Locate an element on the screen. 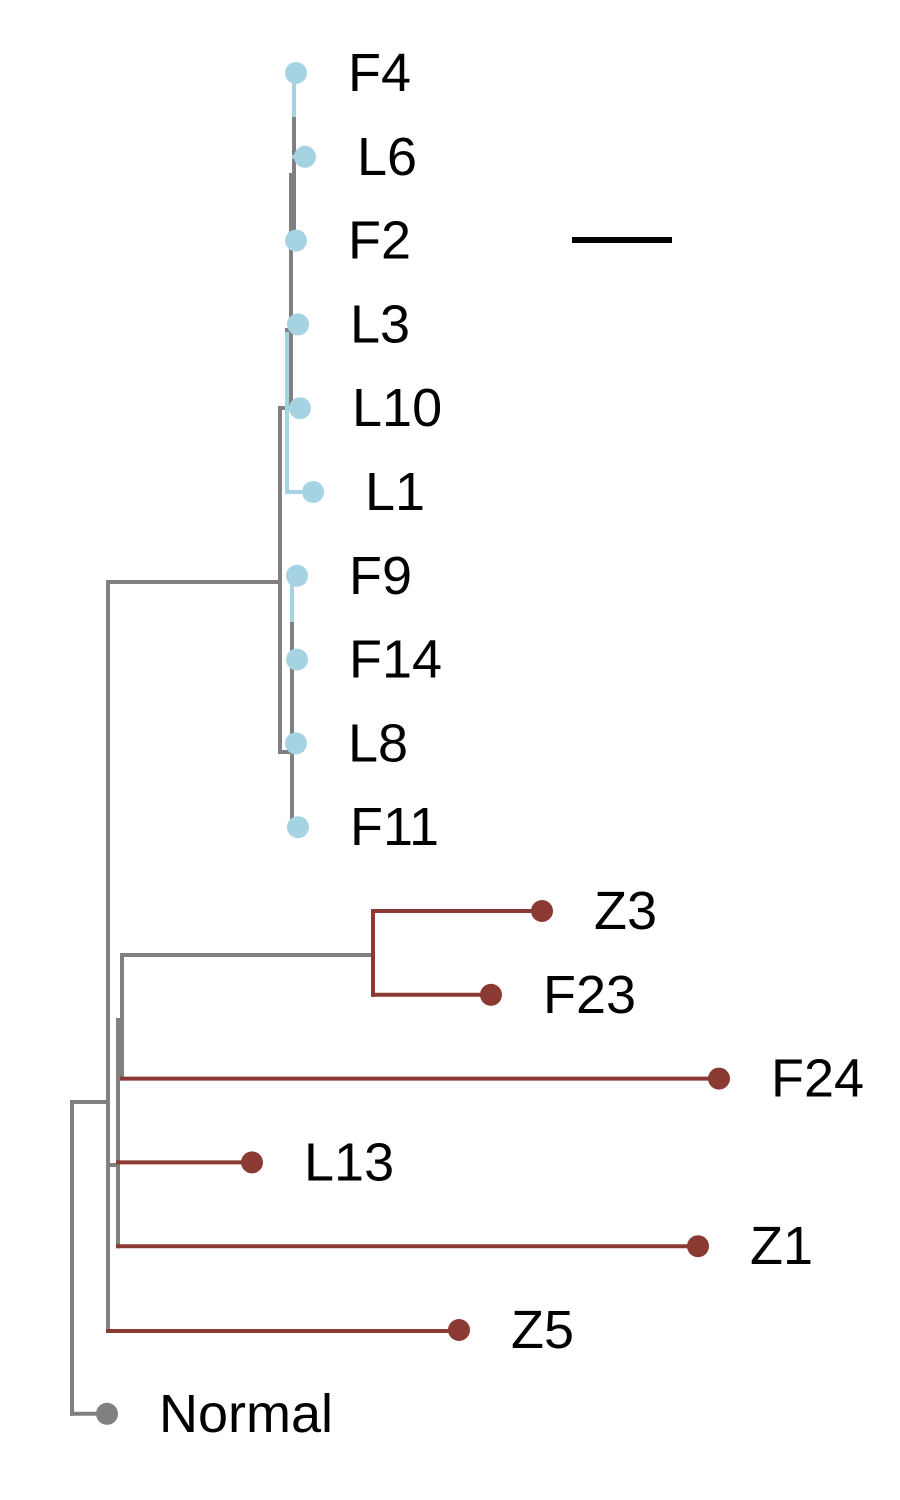  tip-label-l10: L10 is located at coordinates (397, 408).